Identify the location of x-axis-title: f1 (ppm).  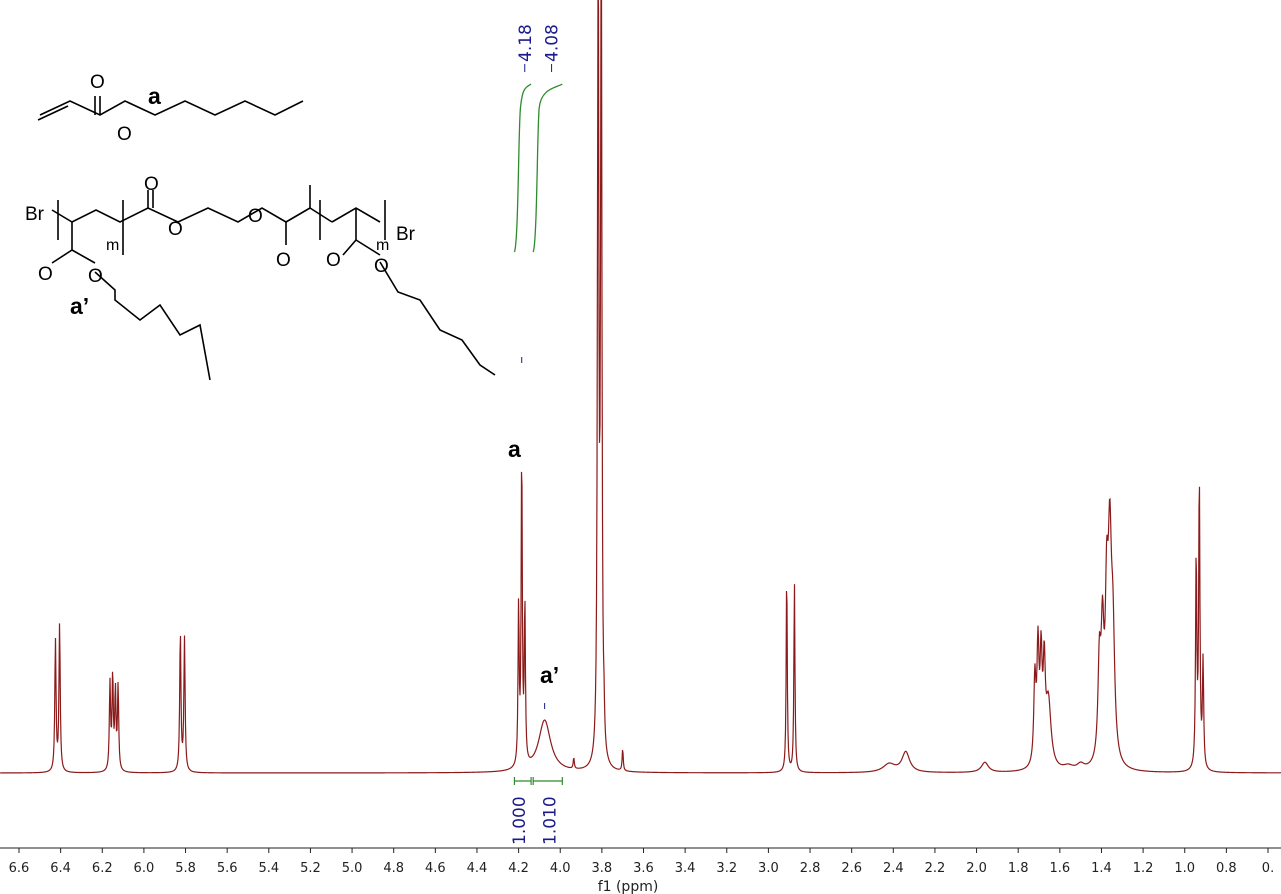
(628, 886).